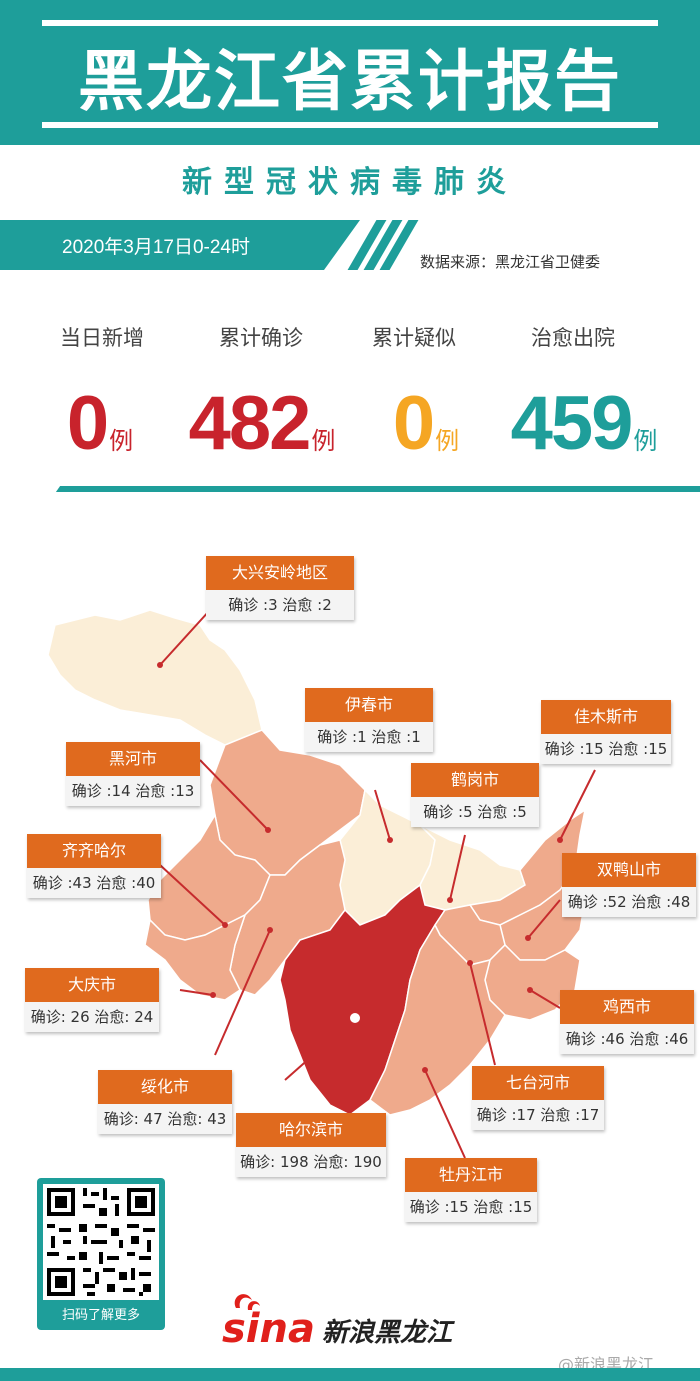 The height and width of the screenshot is (1381, 700). What do you see at coordinates (268, 1328) in the screenshot?
I see `svg-text: sina` at bounding box center [268, 1328].